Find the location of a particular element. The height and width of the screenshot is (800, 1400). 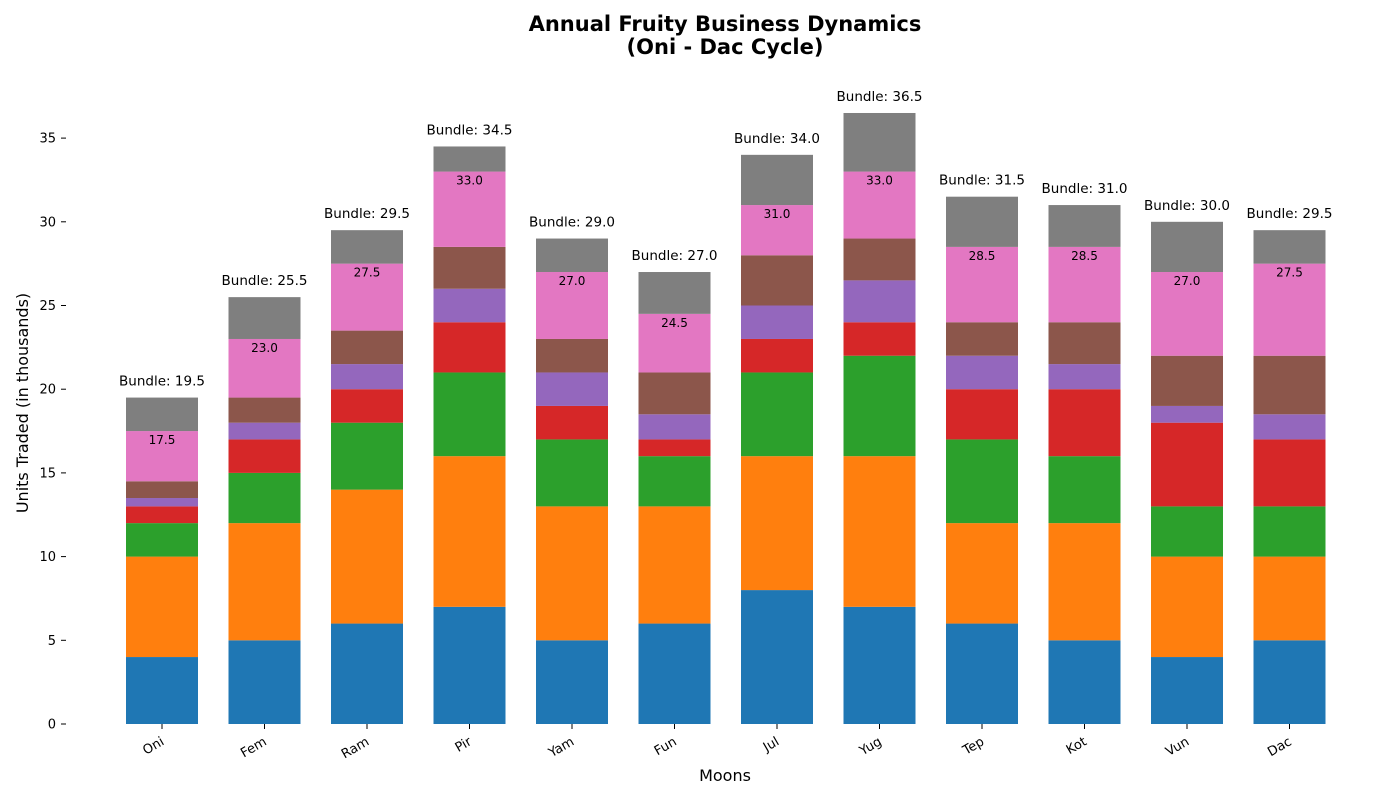

x-tick-label: Oni is located at coordinates (153, 746).